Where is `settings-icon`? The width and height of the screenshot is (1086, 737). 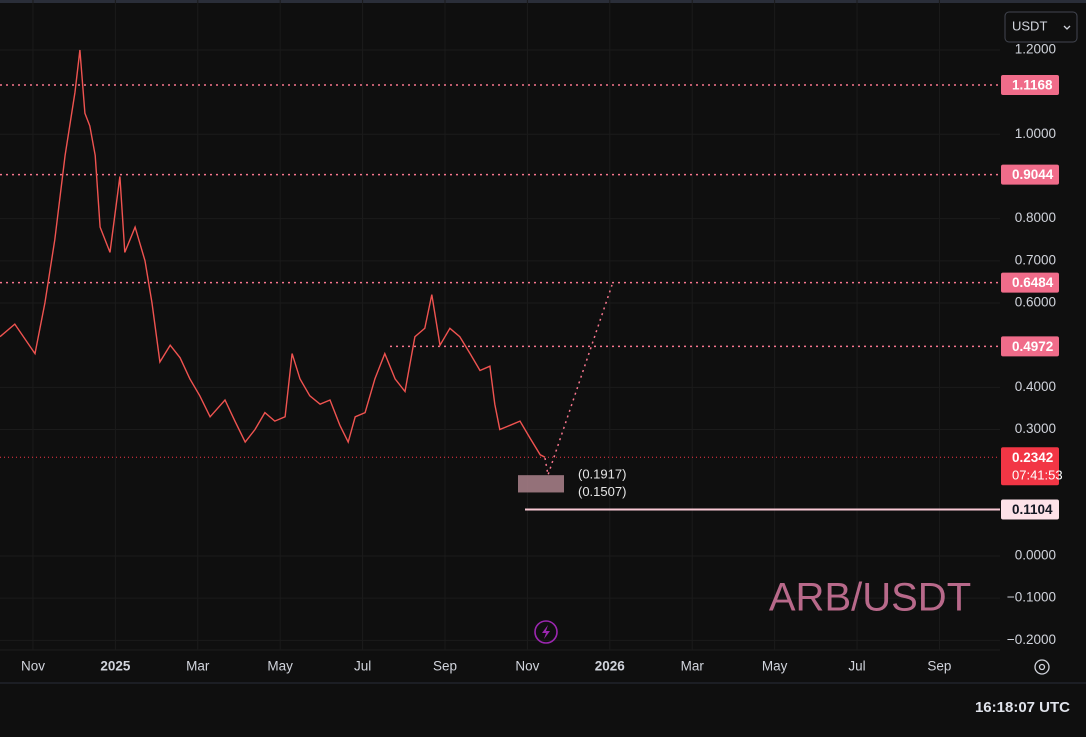 settings-icon is located at coordinates (1042, 667).